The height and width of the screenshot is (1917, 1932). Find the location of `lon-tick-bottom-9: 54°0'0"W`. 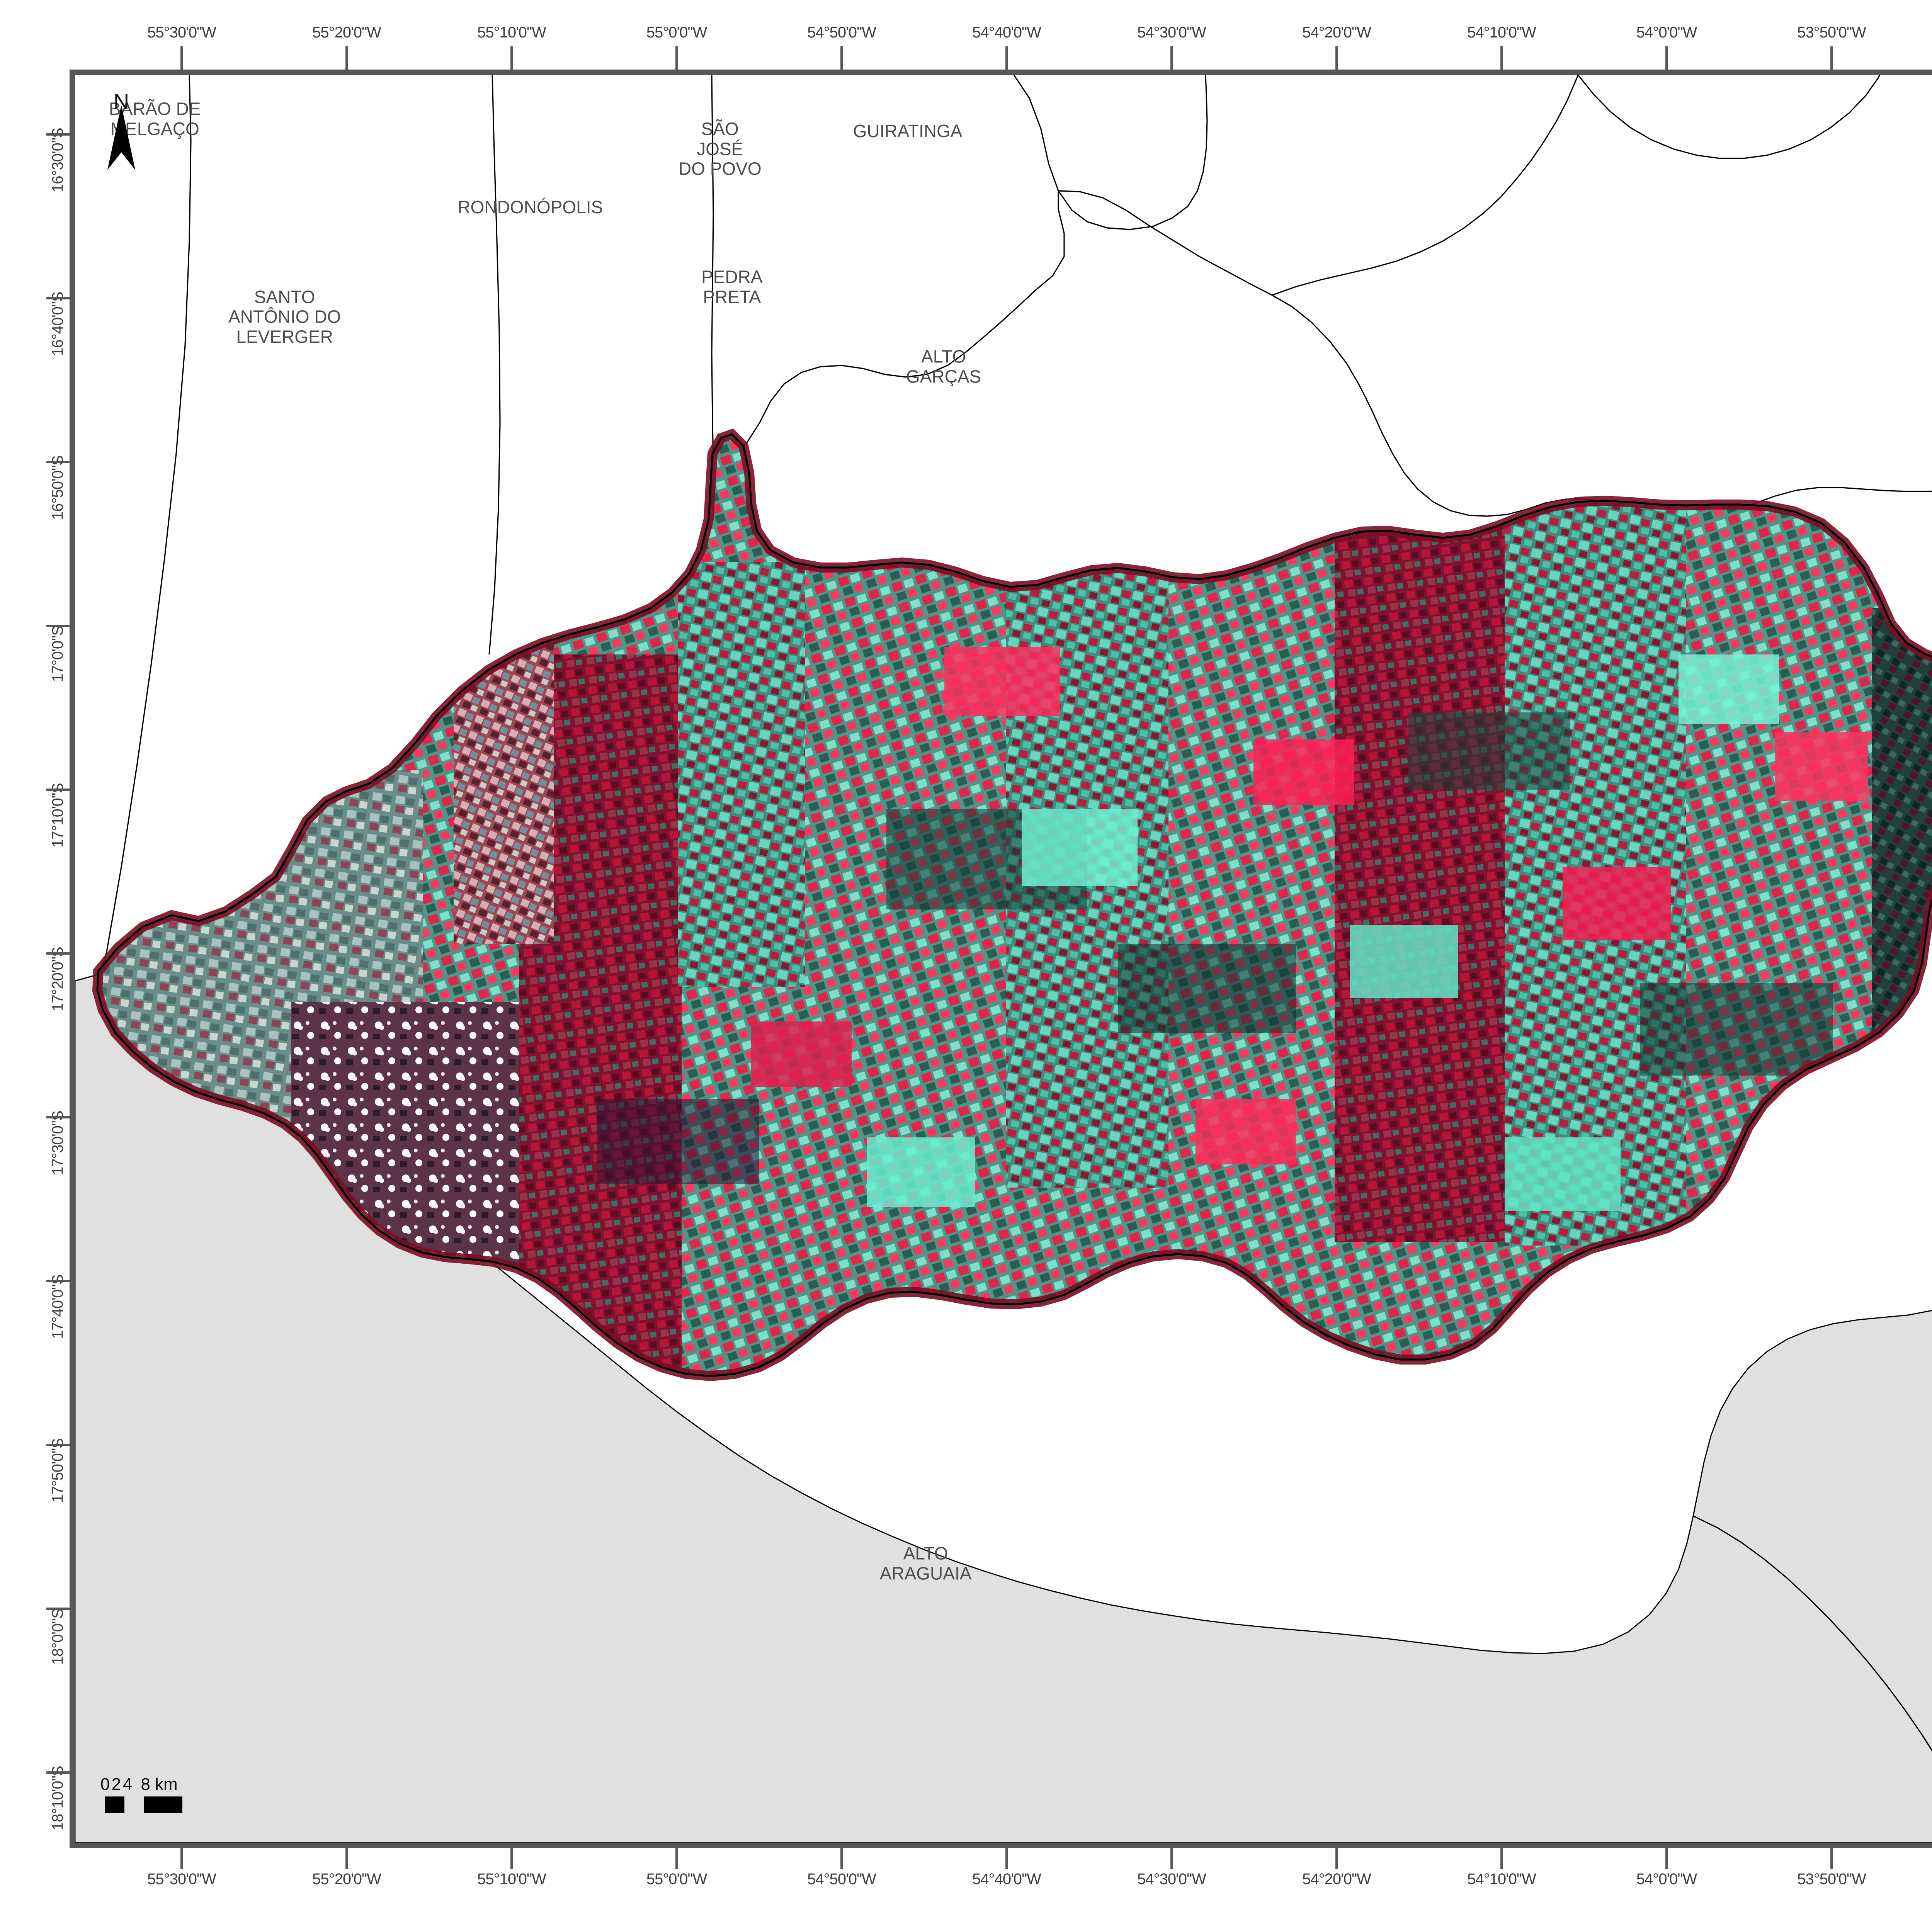

lon-tick-bottom-9: 54°0'0"W is located at coordinates (1667, 1879).